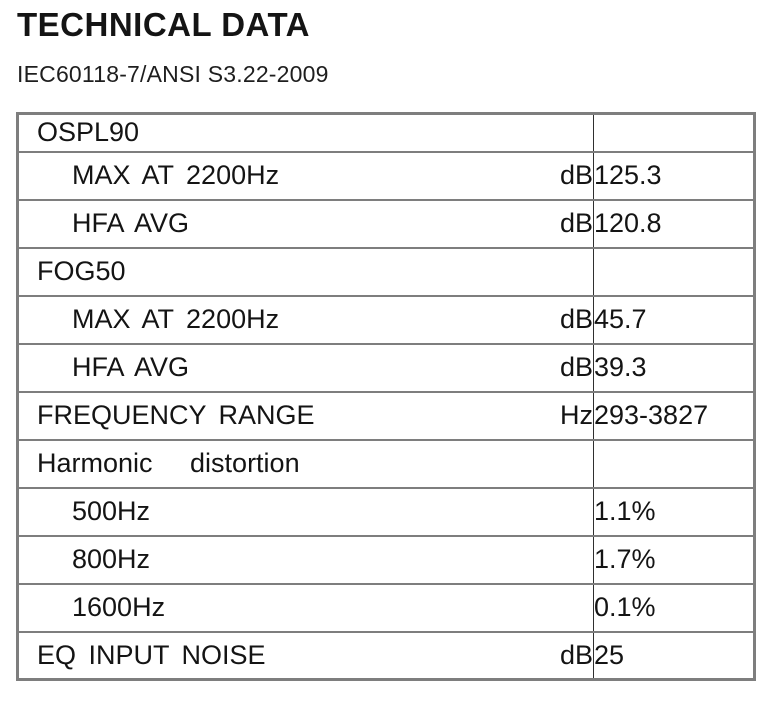 The height and width of the screenshot is (717, 776). Describe the element at coordinates (674, 319) in the screenshot. I see `row-value: 45.7` at that location.